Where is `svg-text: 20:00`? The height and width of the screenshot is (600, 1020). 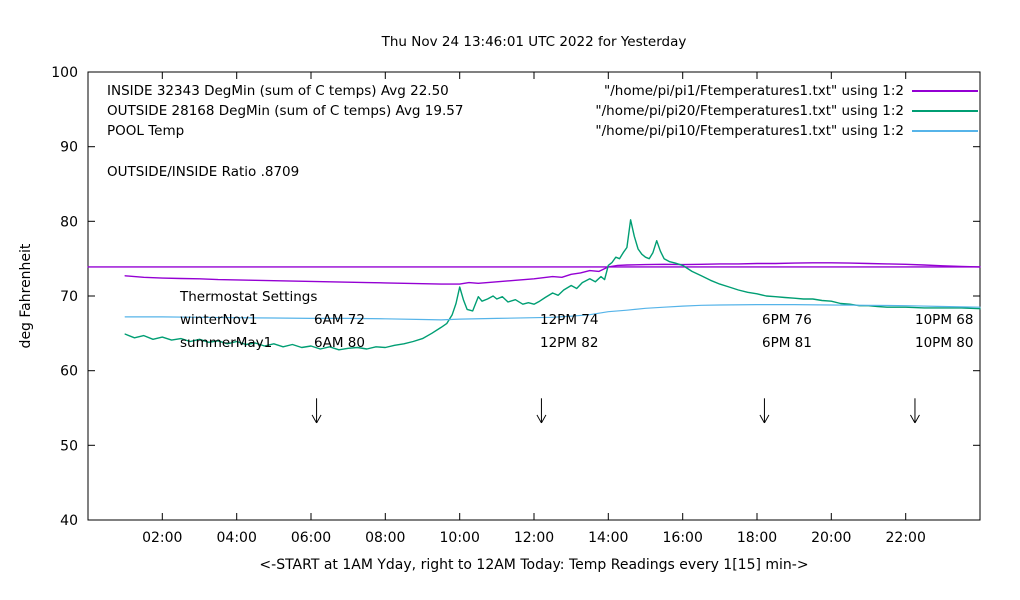
svg-text: 20:00 is located at coordinates (831, 538).